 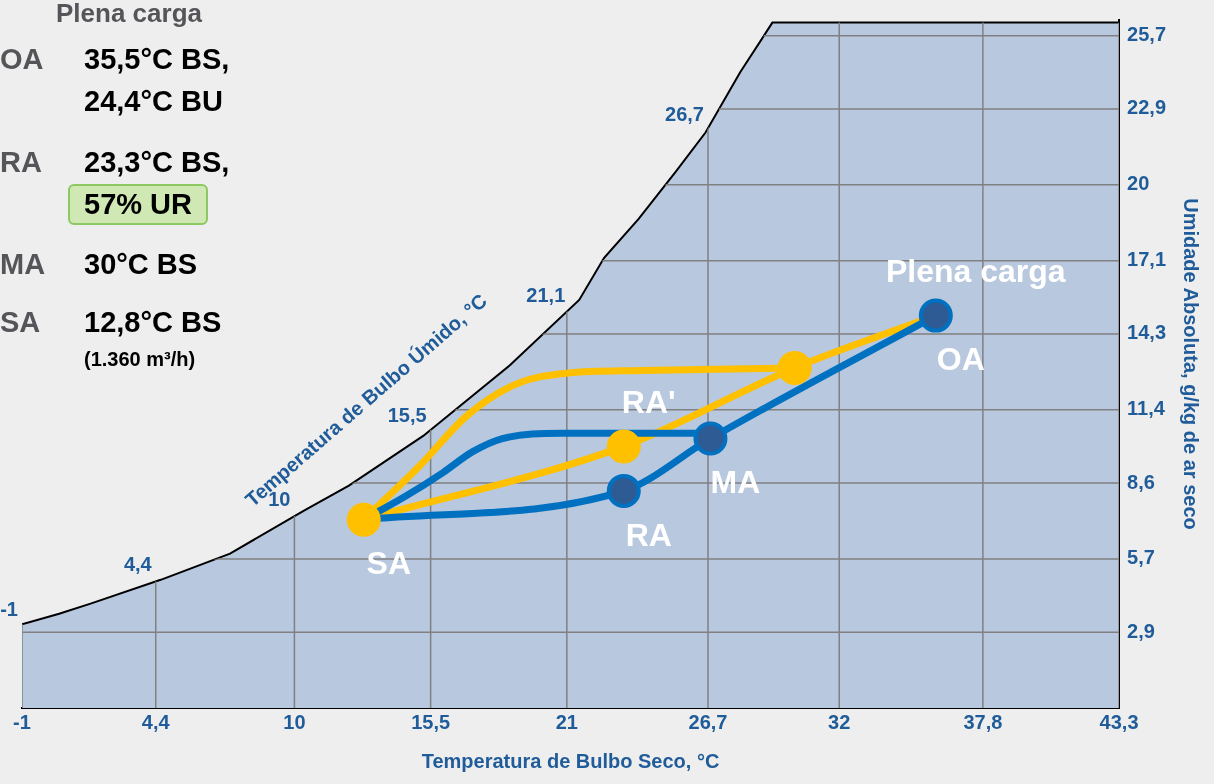 I want to click on y-tick-label: 25,7, so click(x=1147, y=34).